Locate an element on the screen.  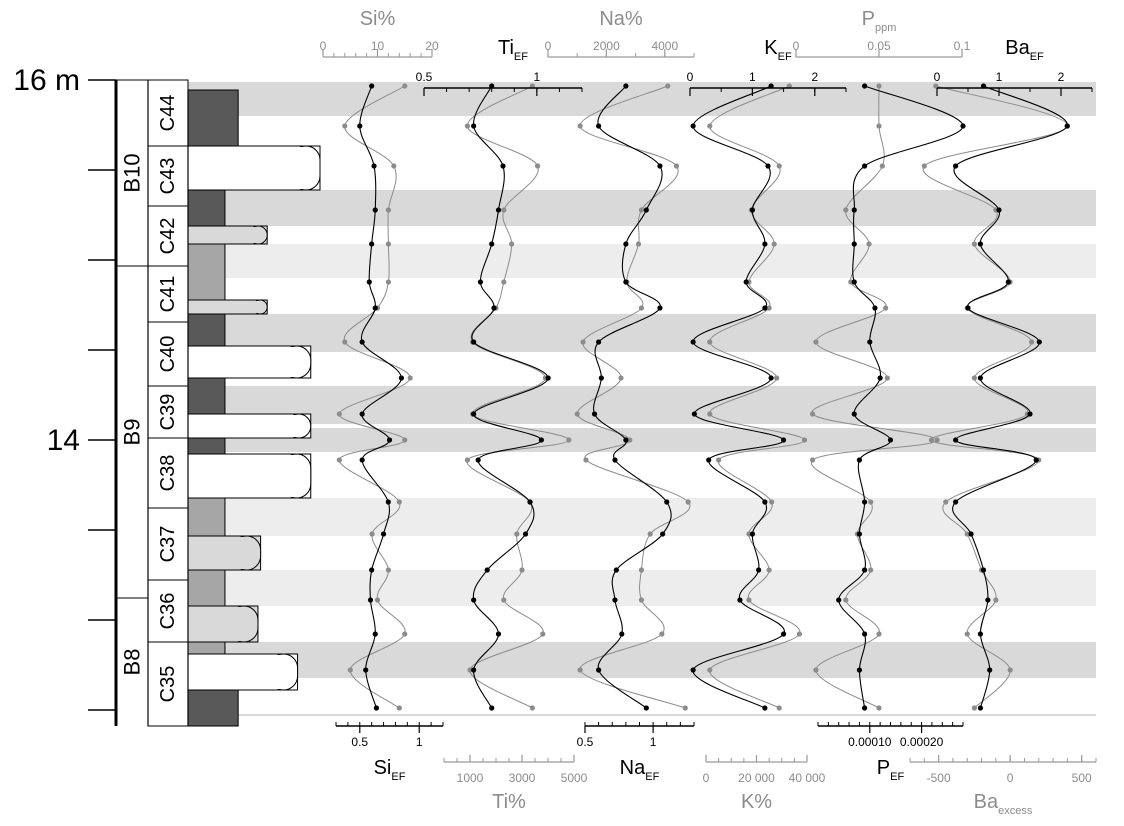
axis-title: Pppm is located at coordinates (879, 21).